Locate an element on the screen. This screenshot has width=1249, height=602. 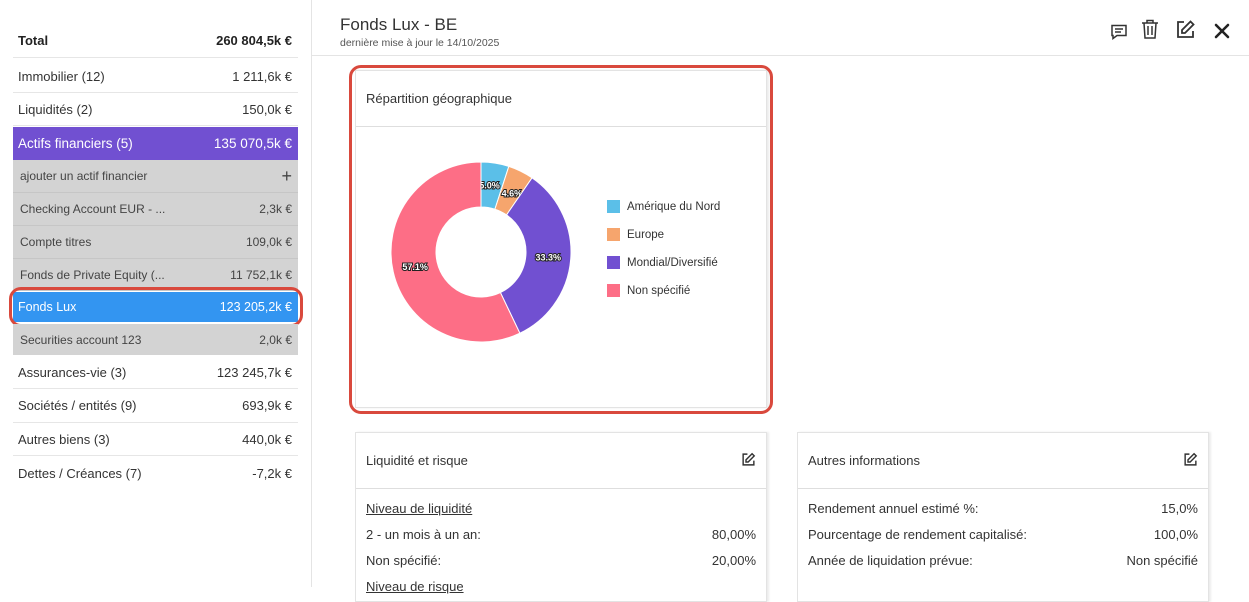
sidebar-subitem-fonds-lux: Fonds Lux 123 205,2k € is located at coordinates (155, 307).